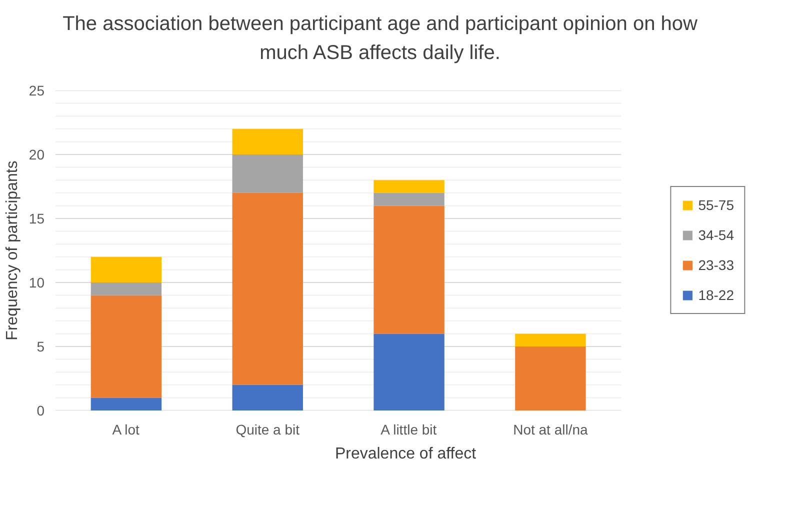 The height and width of the screenshot is (519, 810). Describe the element at coordinates (36, 154) in the screenshot. I see `y-tick-label: 20` at that location.